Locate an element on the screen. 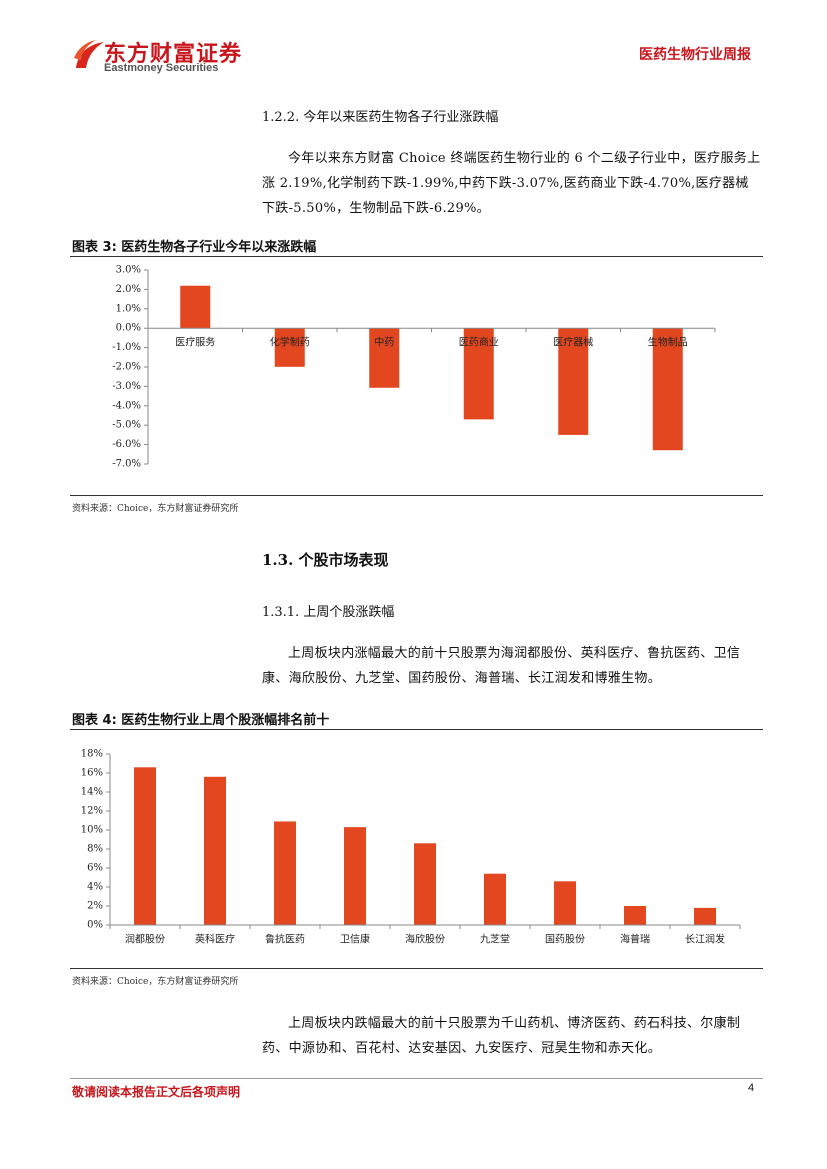 This screenshot has width=827, height=1169. y-tick-label: 18% is located at coordinates (92, 754).